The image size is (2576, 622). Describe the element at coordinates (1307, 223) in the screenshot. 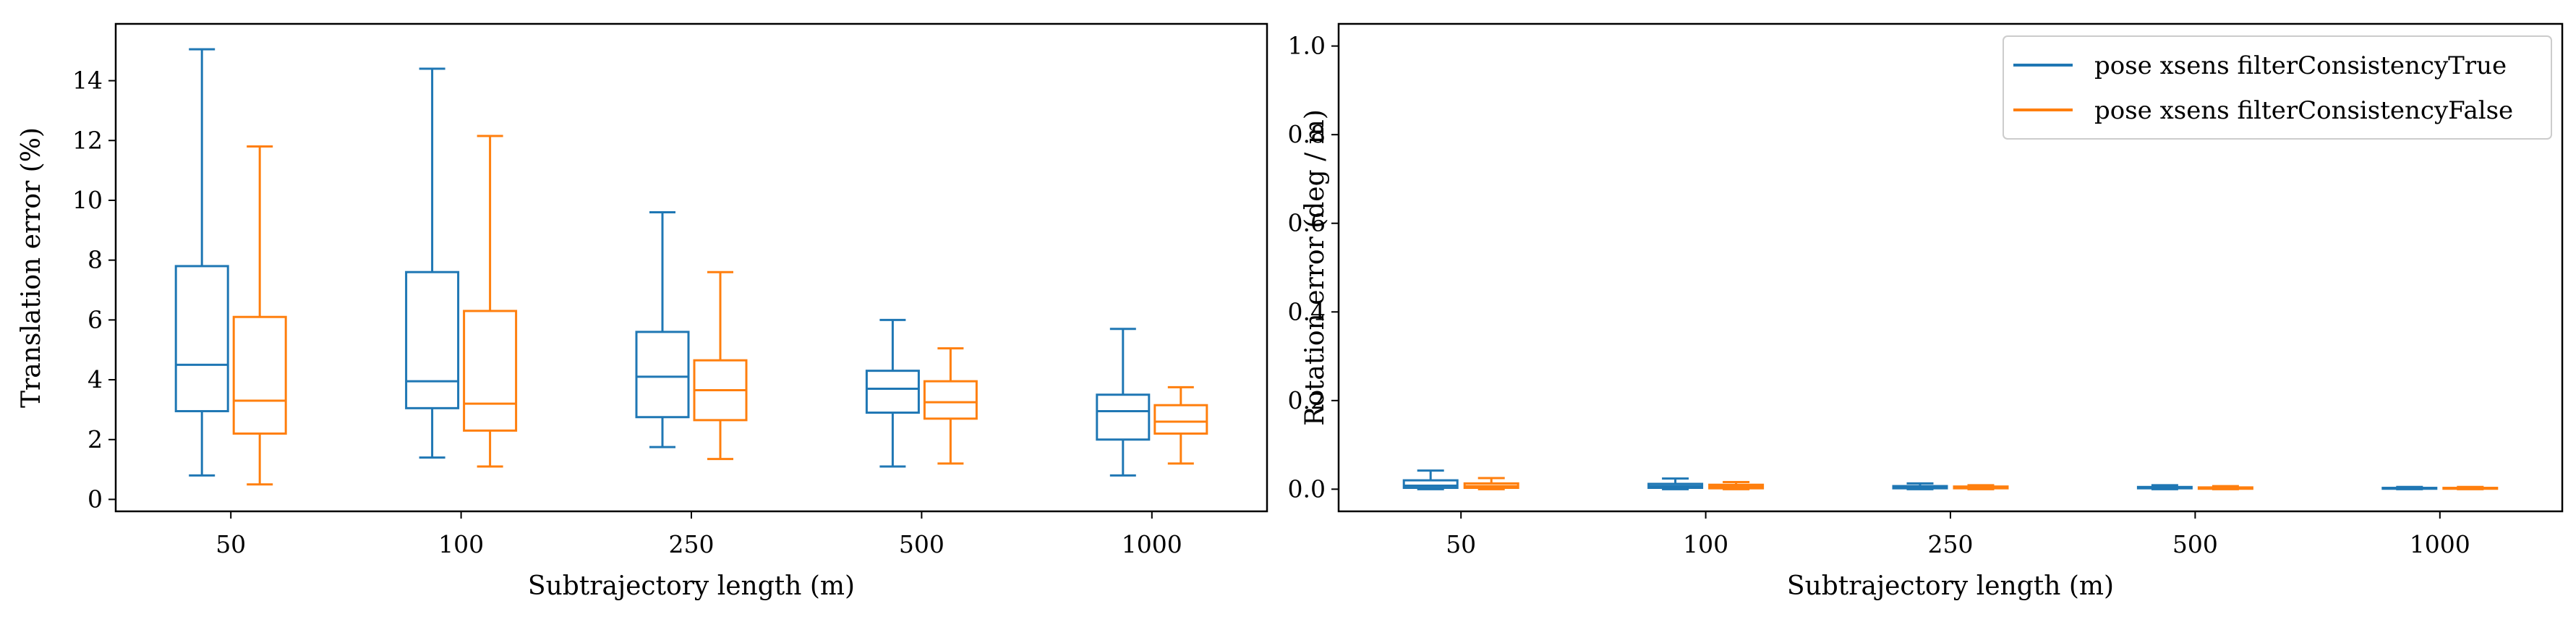

I see `y-tick-label: 0.6` at that location.